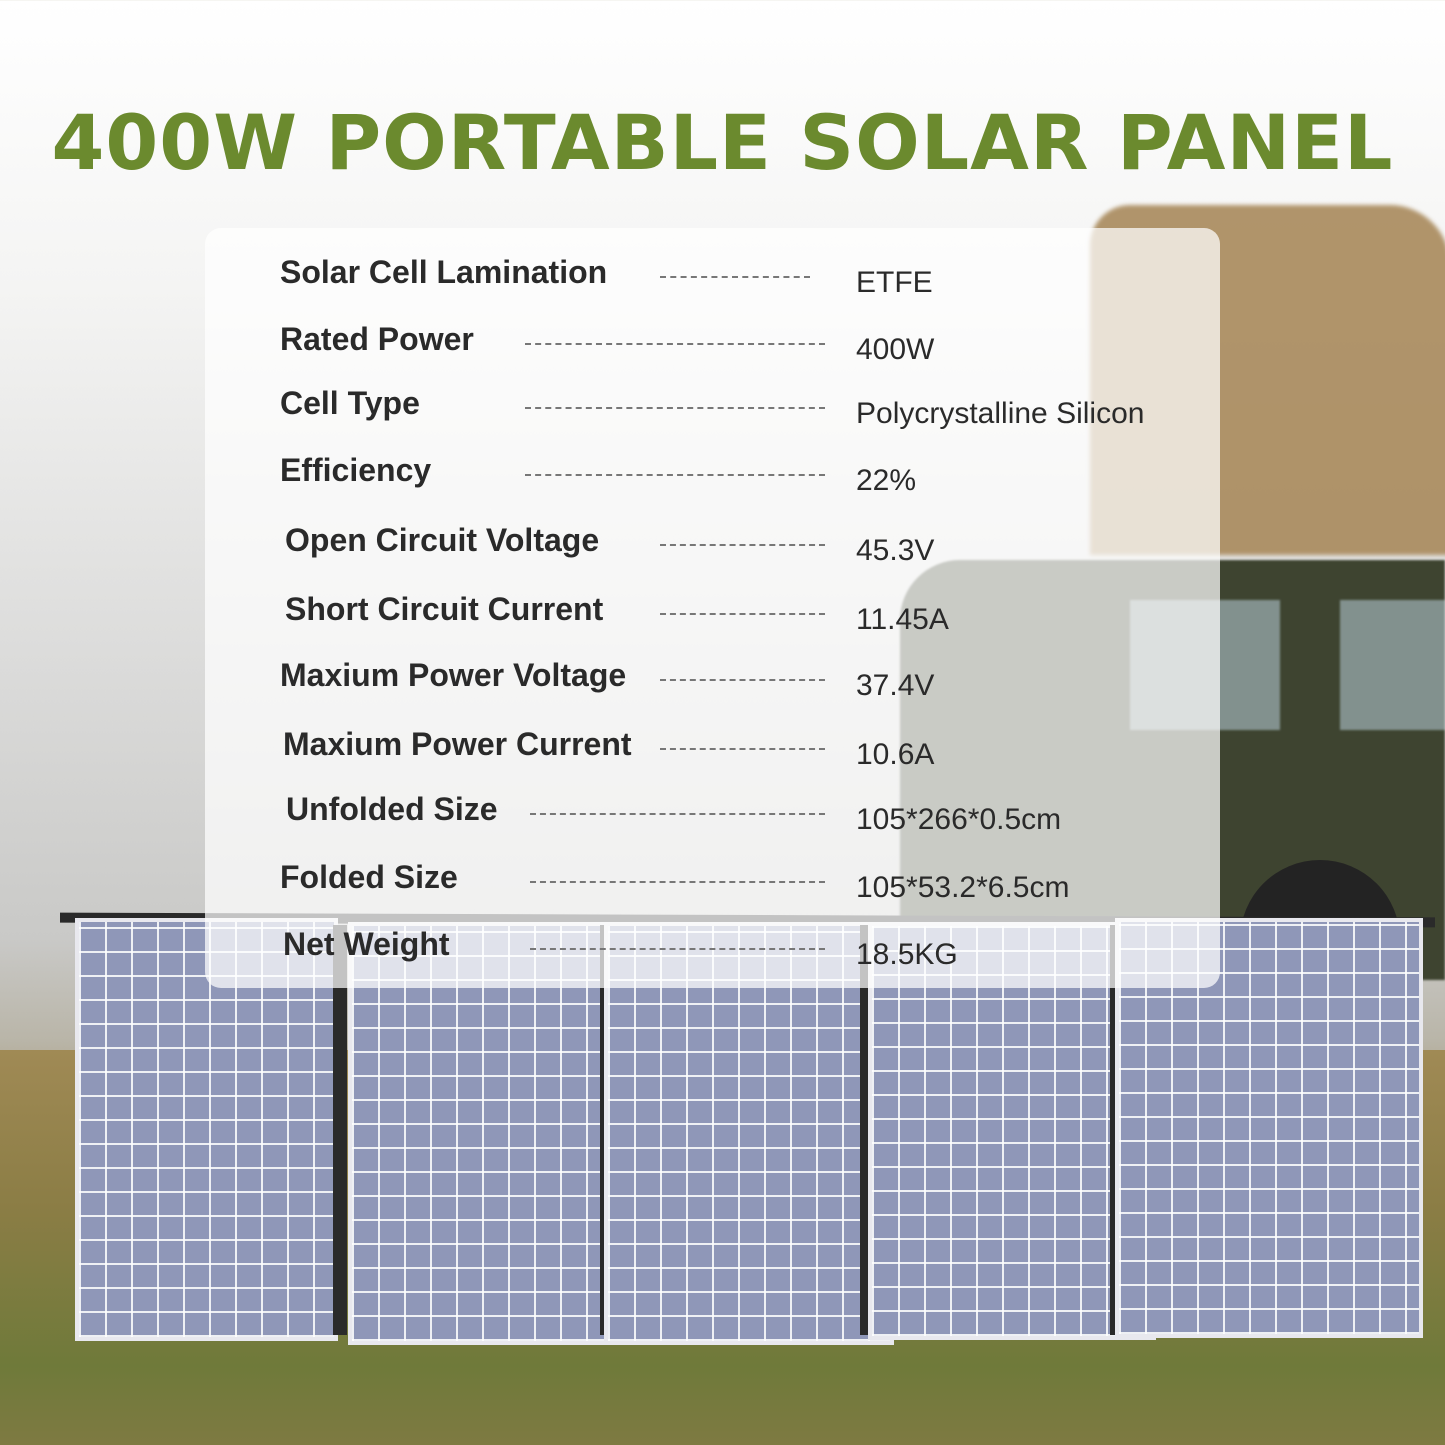 This screenshot has width=1445, height=1445. I want to click on spec-row: Rated Power 400W, so click(712, 343).